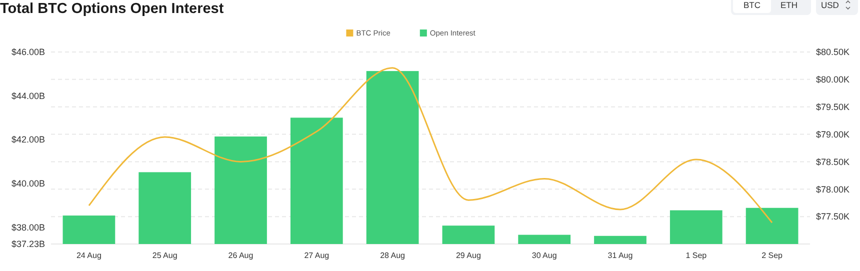 The height and width of the screenshot is (271, 860). Describe the element at coordinates (544, 255) in the screenshot. I see `x-tick-label: 30 Aug` at that location.